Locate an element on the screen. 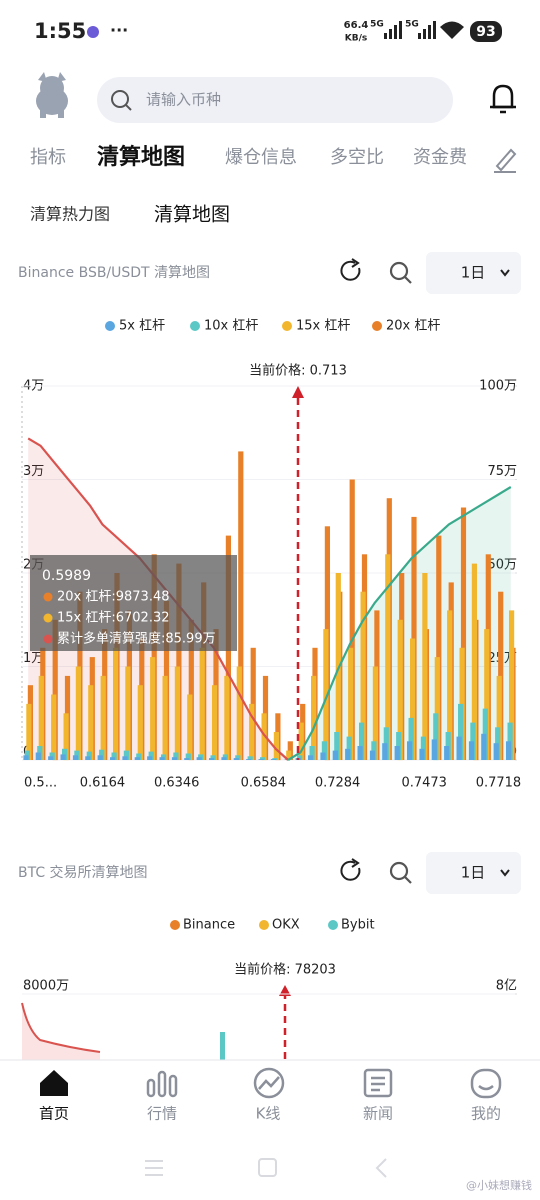  tab: 指标 is located at coordinates (48, 157).